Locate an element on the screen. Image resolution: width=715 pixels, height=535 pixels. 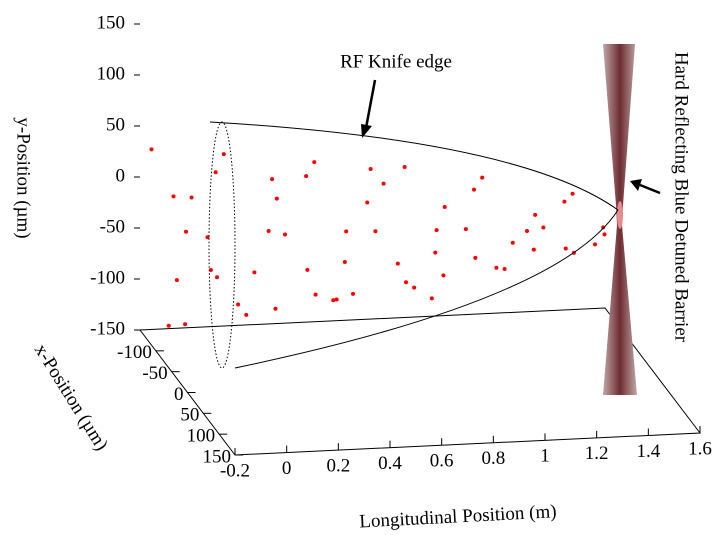
y-tick-label: -100 is located at coordinates (107, 277).